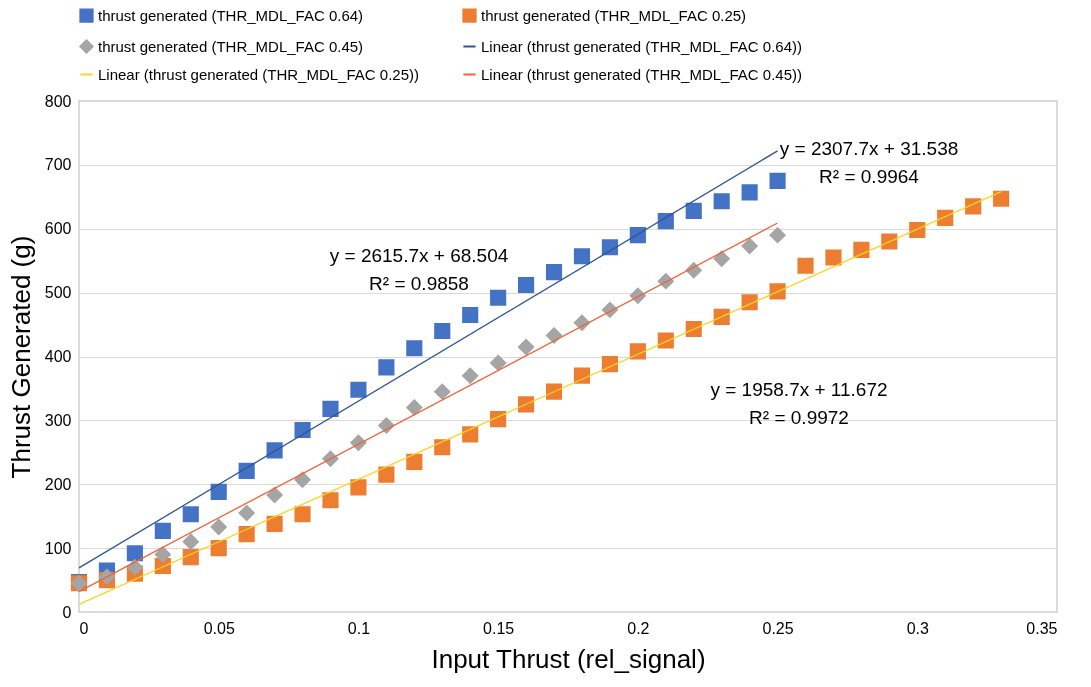 This screenshot has width=1091, height=687. I want to click on x-tick-label: 0.05, so click(219, 628).